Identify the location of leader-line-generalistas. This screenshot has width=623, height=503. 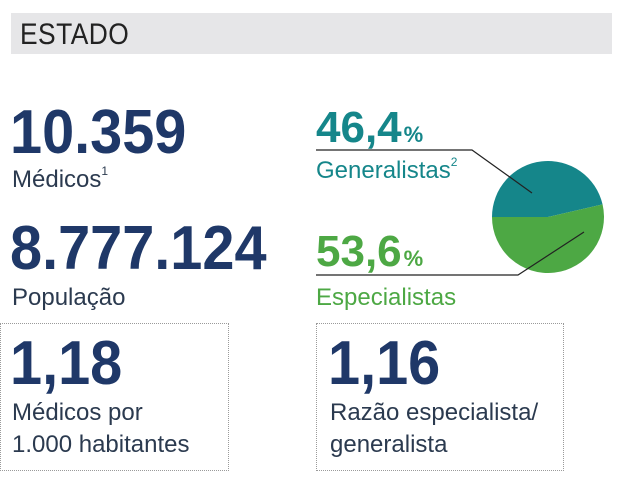
(424, 171).